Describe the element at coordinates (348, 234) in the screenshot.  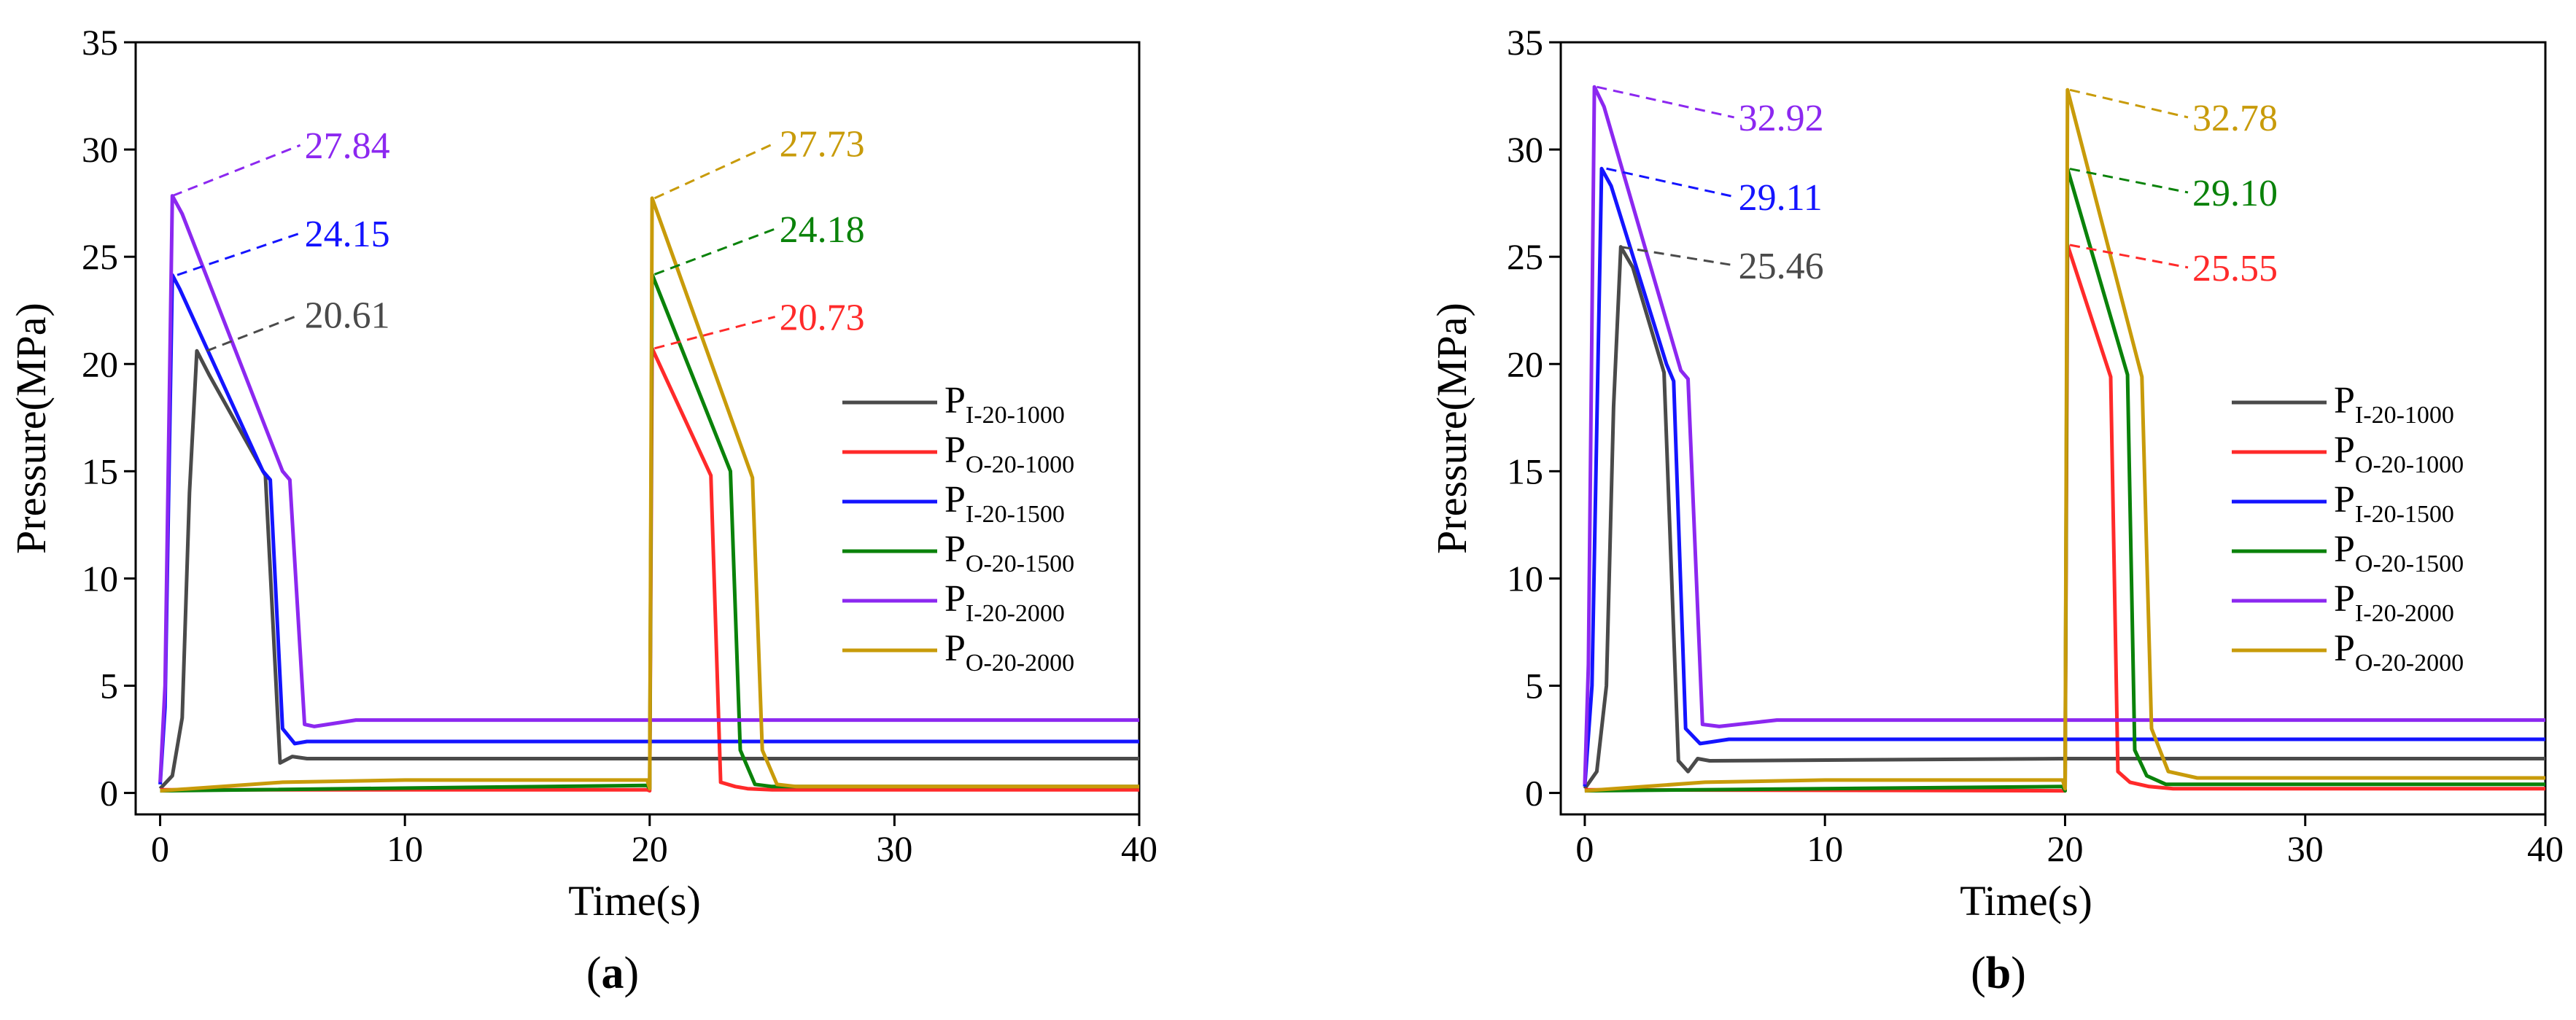
I see `annotation-label: 24.15` at that location.